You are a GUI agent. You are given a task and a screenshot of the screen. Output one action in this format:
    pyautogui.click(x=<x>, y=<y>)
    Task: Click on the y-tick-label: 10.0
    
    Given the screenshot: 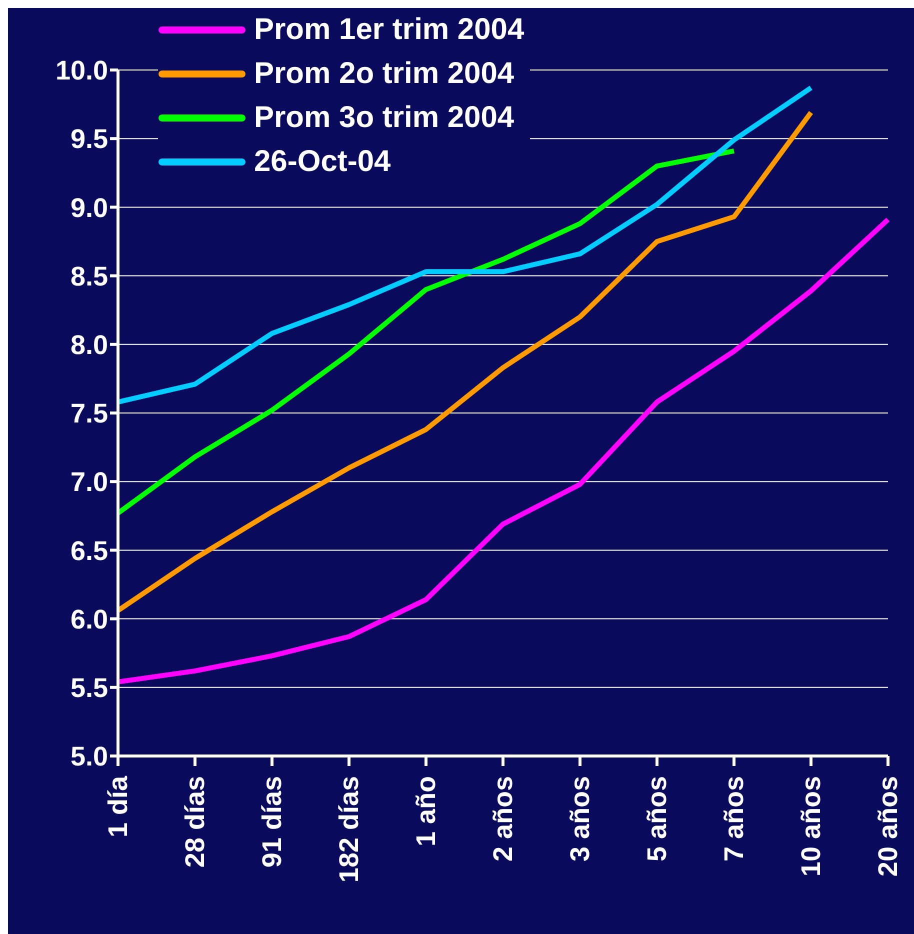 What is the action you would take?
    pyautogui.click(x=81, y=71)
    